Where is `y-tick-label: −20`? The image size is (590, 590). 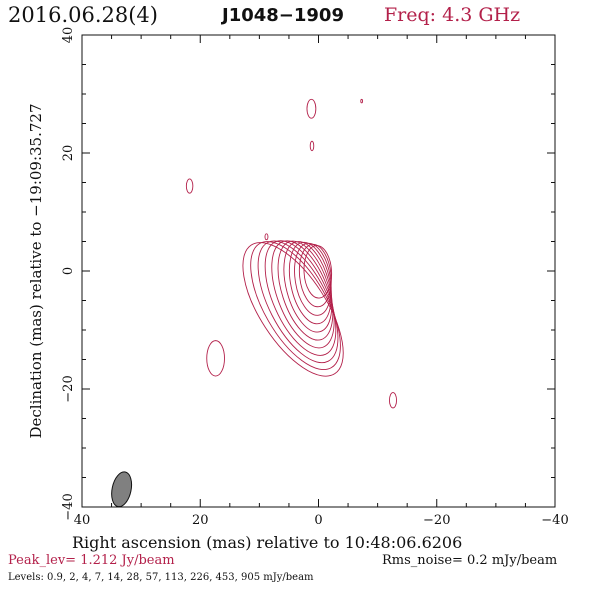
y-tick-label: −20 is located at coordinates (68, 388).